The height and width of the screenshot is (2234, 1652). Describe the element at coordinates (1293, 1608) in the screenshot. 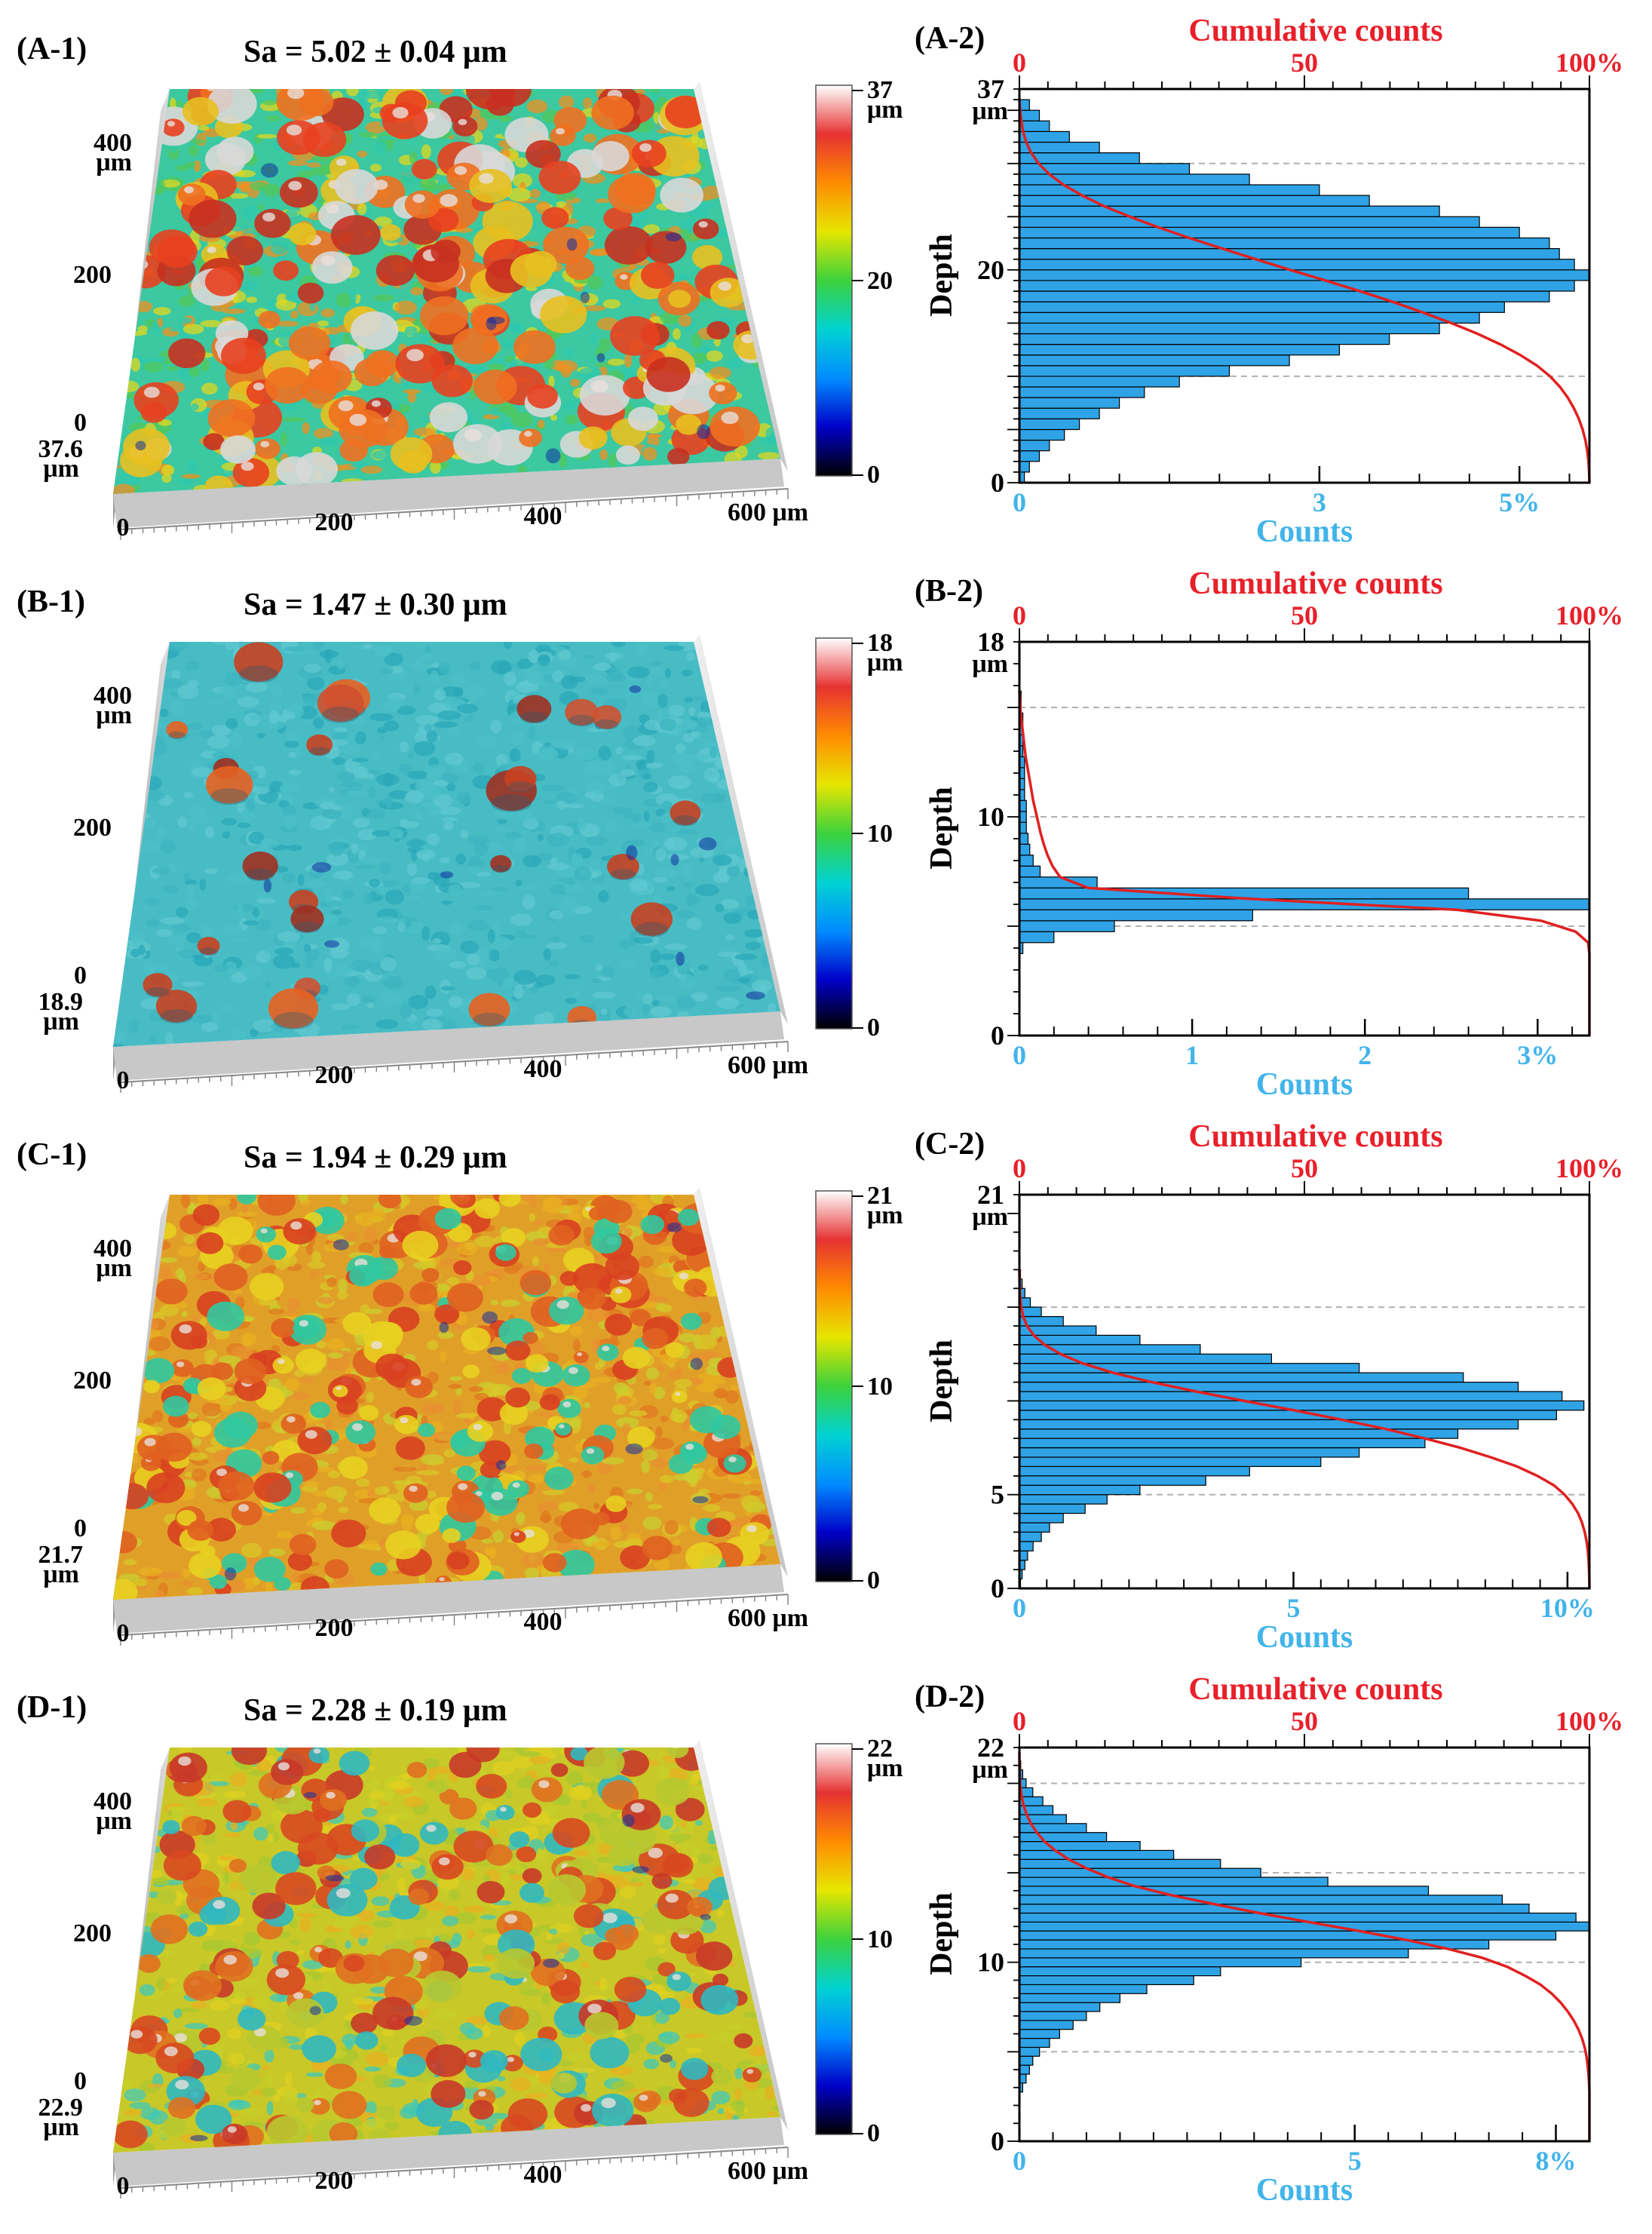

I see `counts-tick-label: 5` at that location.